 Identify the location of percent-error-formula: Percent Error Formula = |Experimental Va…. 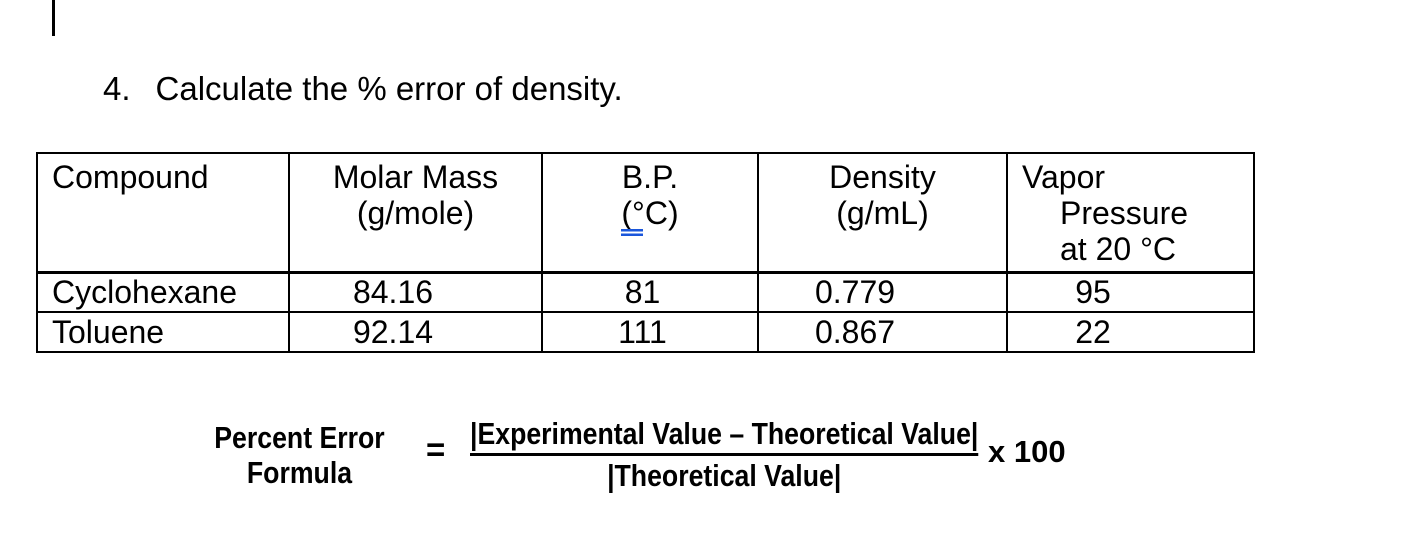
(648, 459).